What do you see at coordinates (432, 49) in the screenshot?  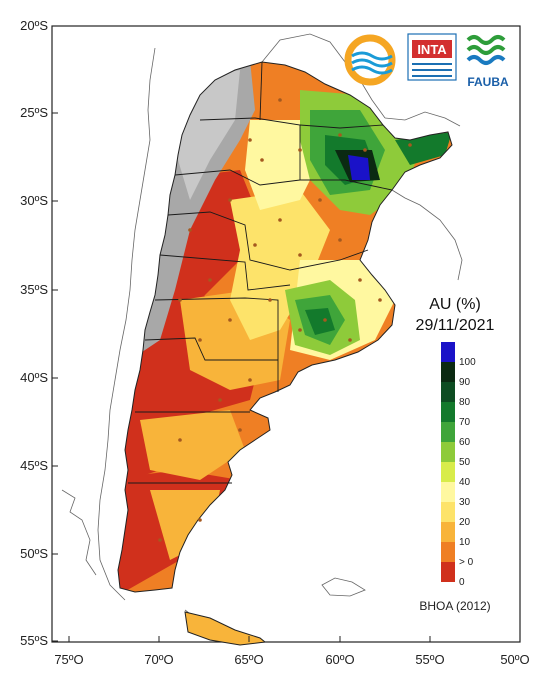 I see `inta-logo-text: INTA` at bounding box center [432, 49].